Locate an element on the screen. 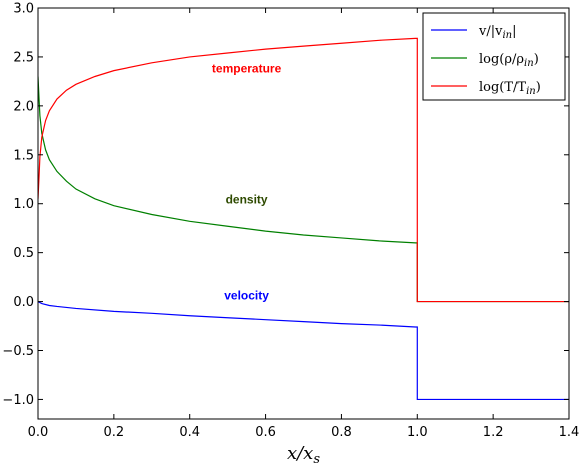 The width and height of the screenshot is (581, 466). annotation-temperature: temperature is located at coordinates (247, 69).